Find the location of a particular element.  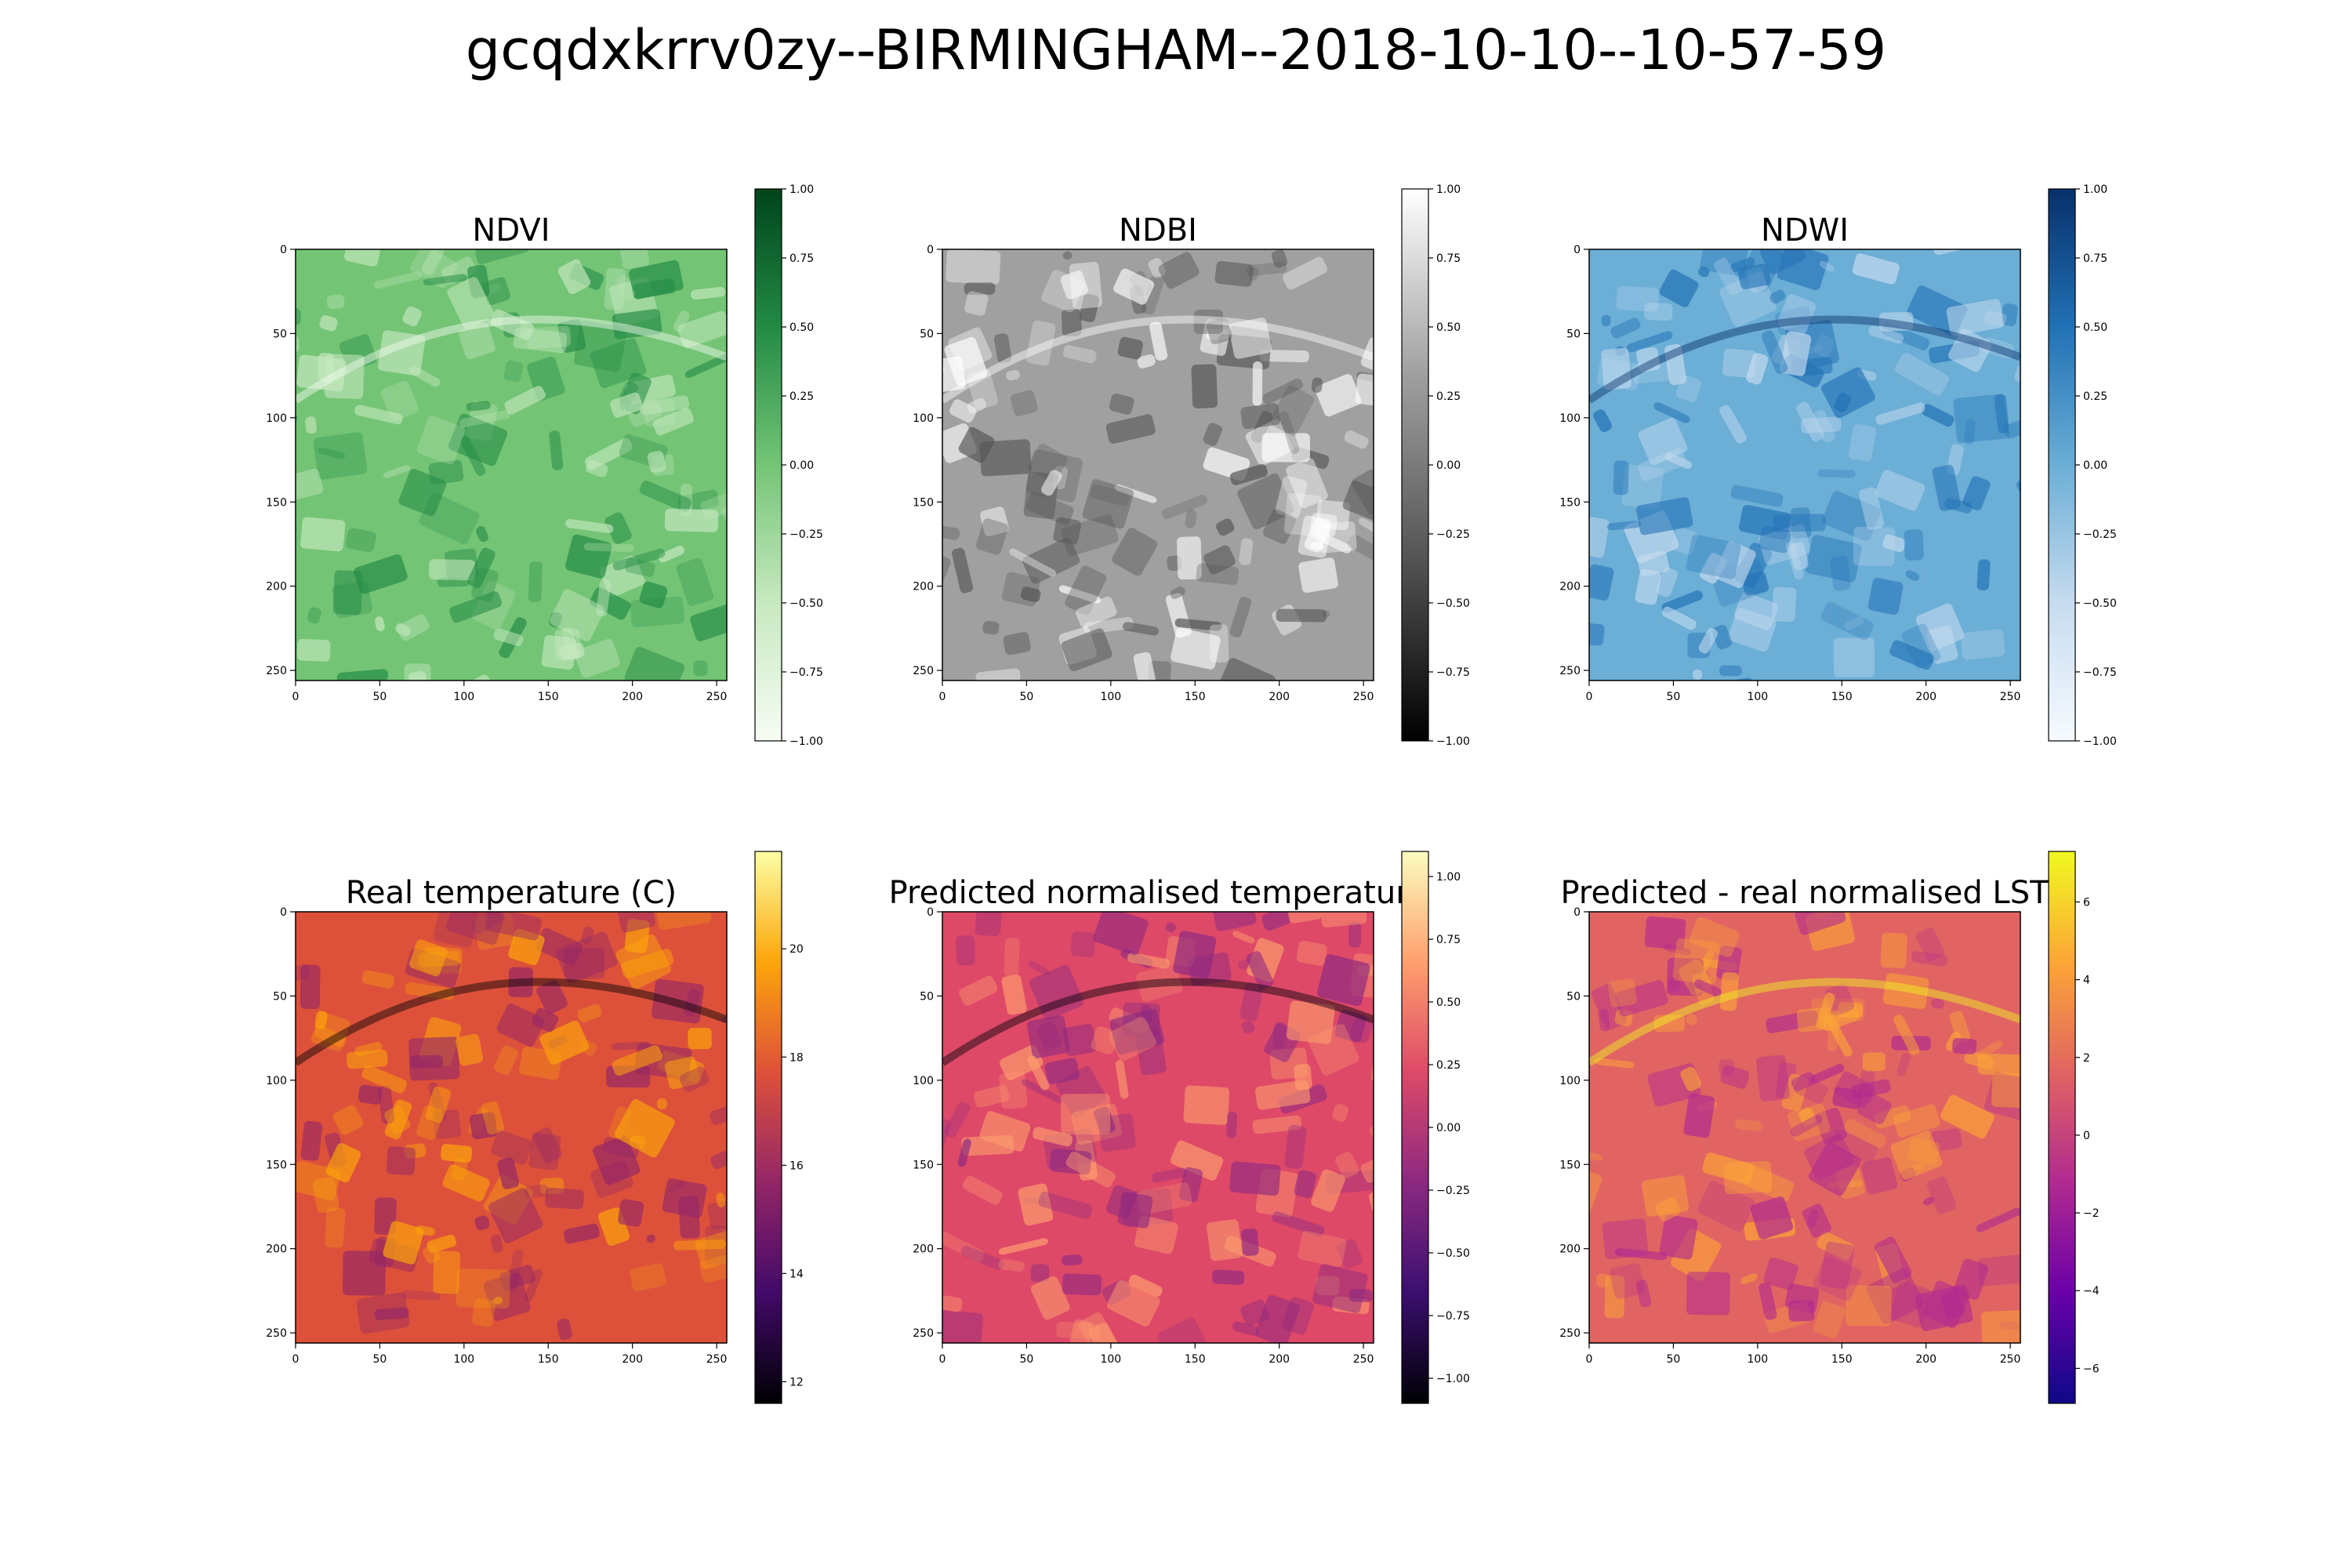

colorbar-tick-label: −6 is located at coordinates (2091, 1369).